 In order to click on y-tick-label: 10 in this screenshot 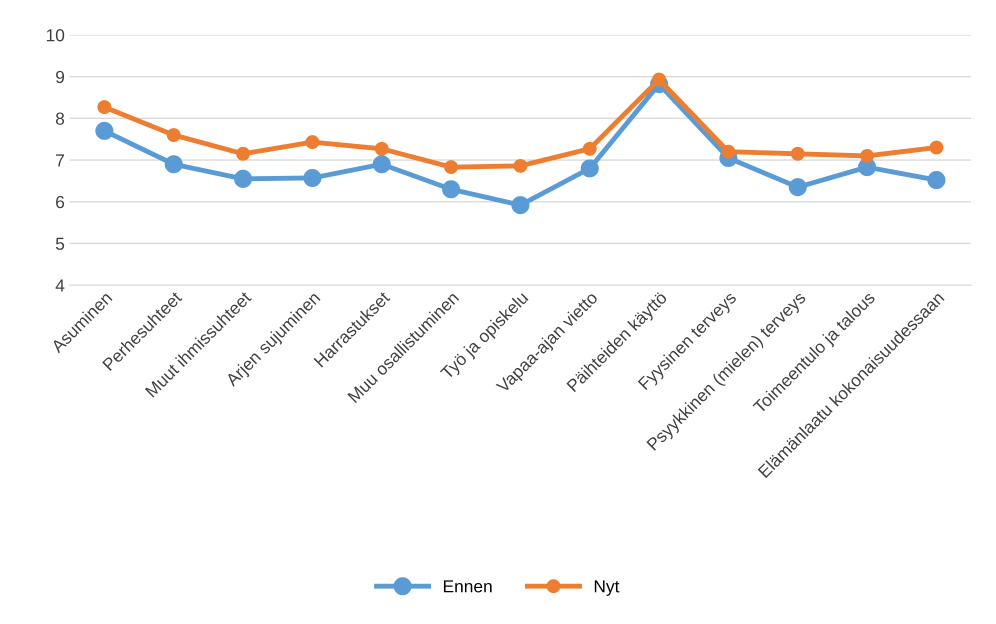, I will do `click(55, 35)`.